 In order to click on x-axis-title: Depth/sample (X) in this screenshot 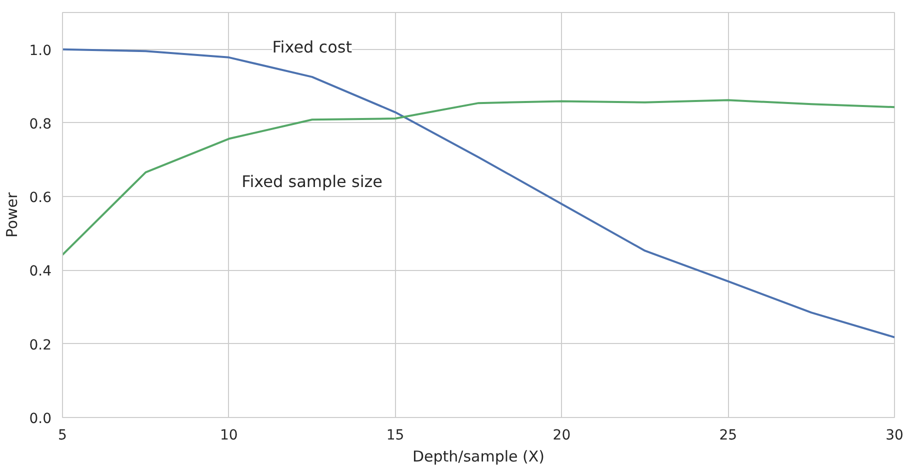, I will do `click(478, 457)`.